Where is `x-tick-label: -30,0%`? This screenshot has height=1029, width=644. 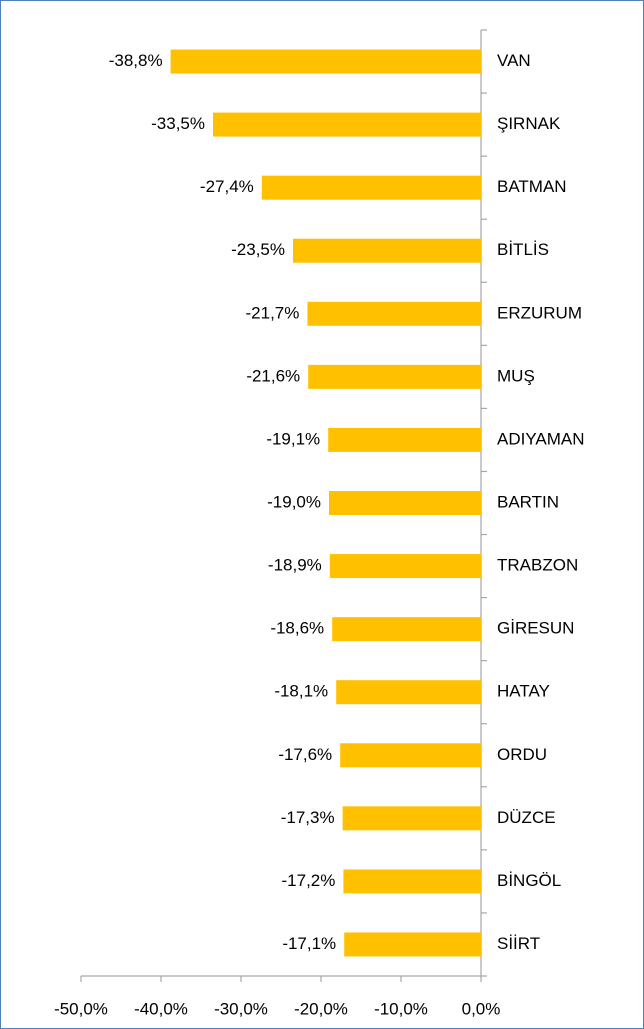 x-tick-label: -30,0% is located at coordinates (241, 1008).